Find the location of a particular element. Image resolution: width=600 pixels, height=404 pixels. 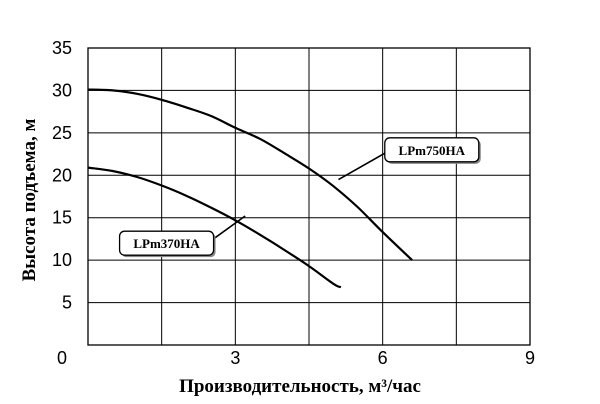

x-tick-label: 9 is located at coordinates (530, 358).